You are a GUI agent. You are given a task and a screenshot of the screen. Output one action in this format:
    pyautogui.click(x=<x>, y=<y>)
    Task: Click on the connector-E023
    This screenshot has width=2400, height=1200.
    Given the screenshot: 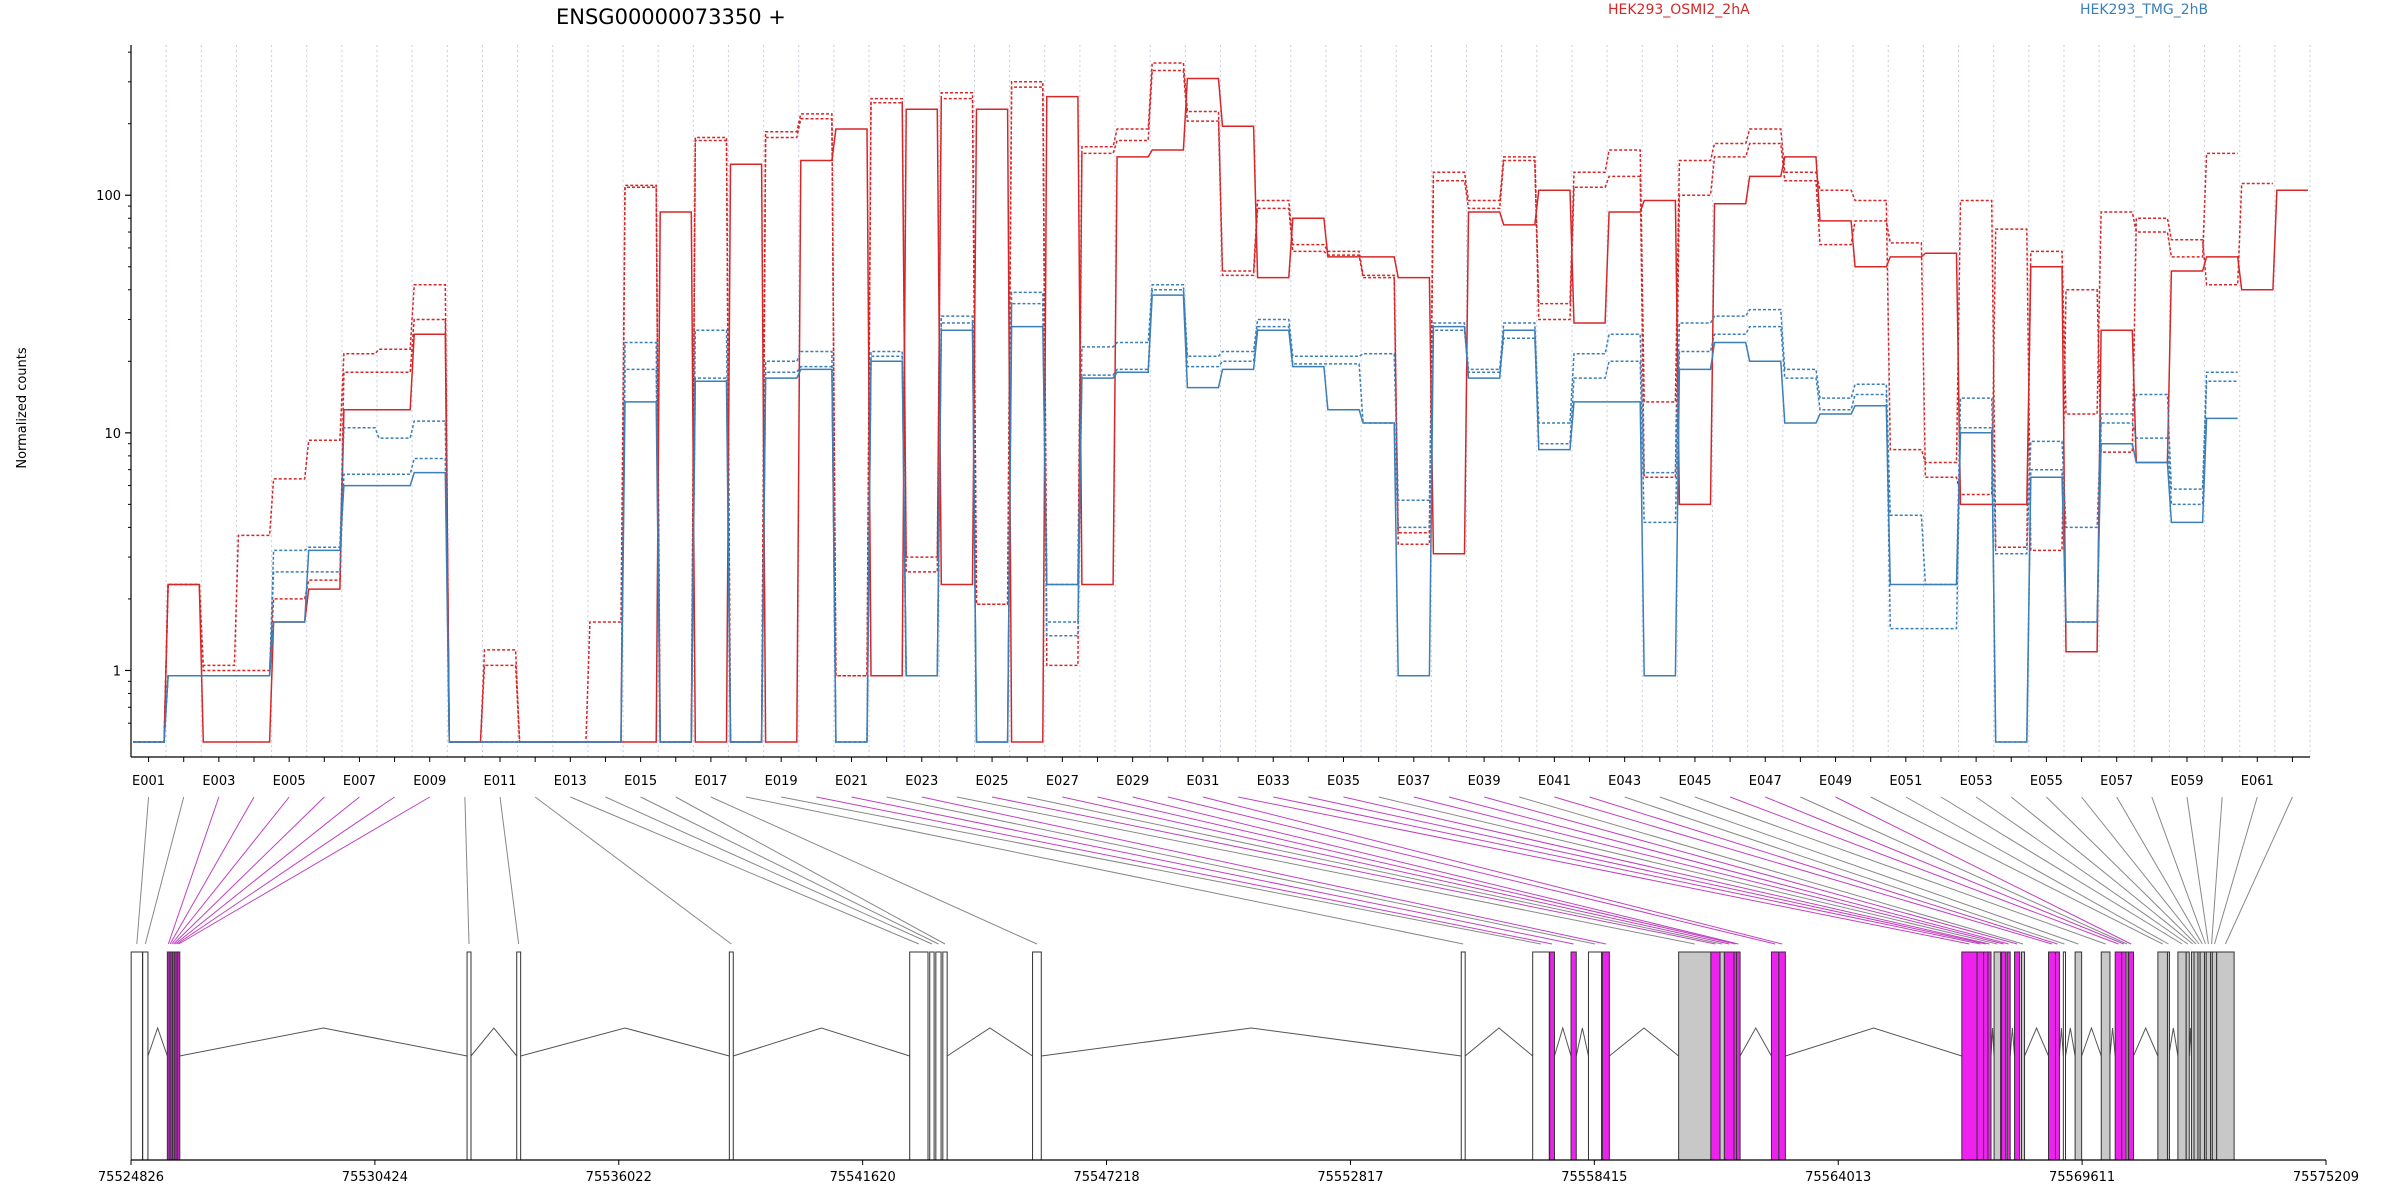 What is the action you would take?
    pyautogui.click(x=1263, y=870)
    